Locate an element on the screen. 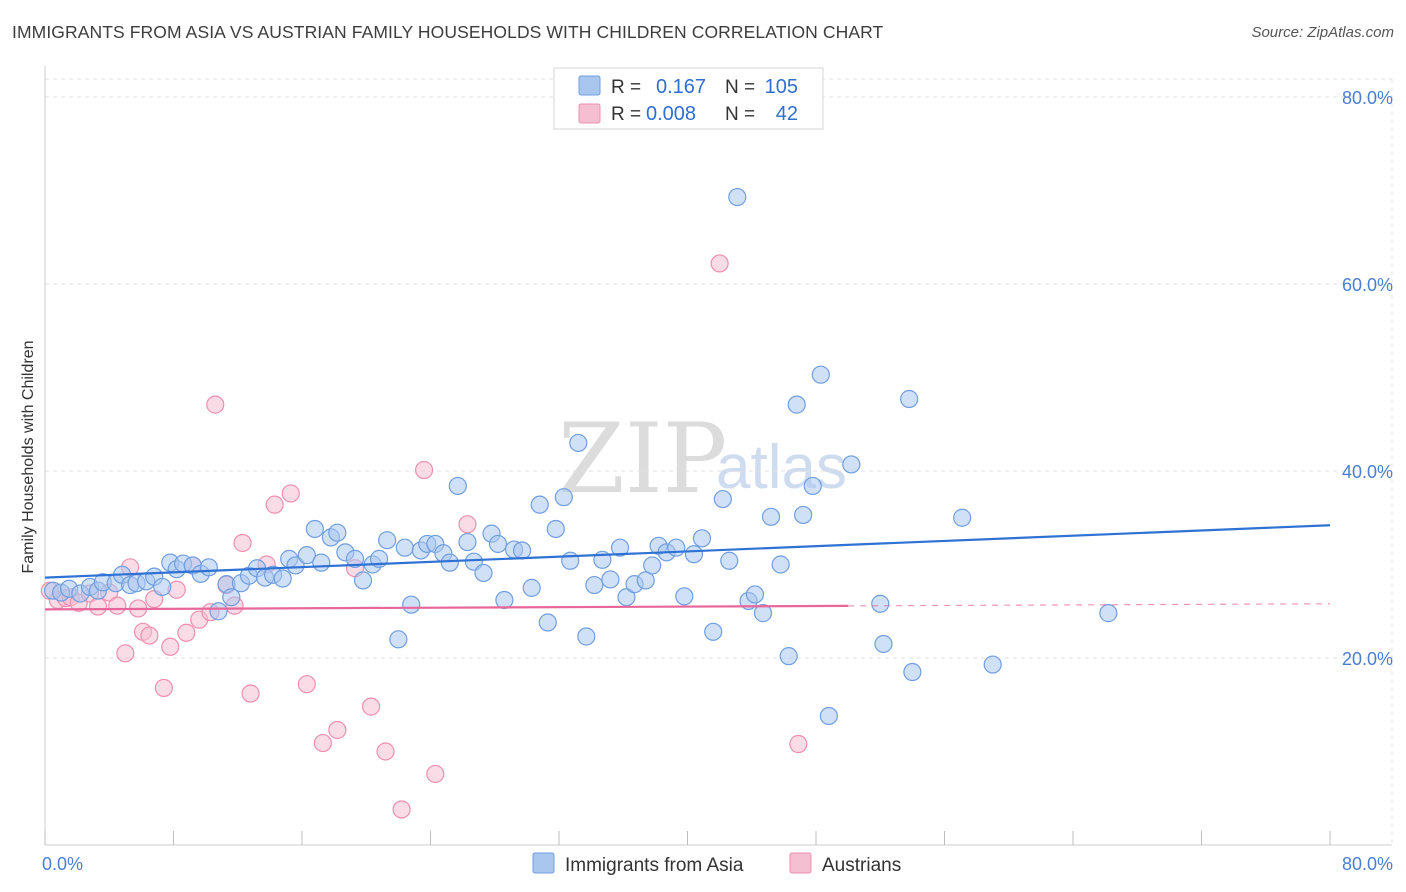 The height and width of the screenshot is (892, 1406). y-tick-label-0: 20.0% is located at coordinates (1367, 659).